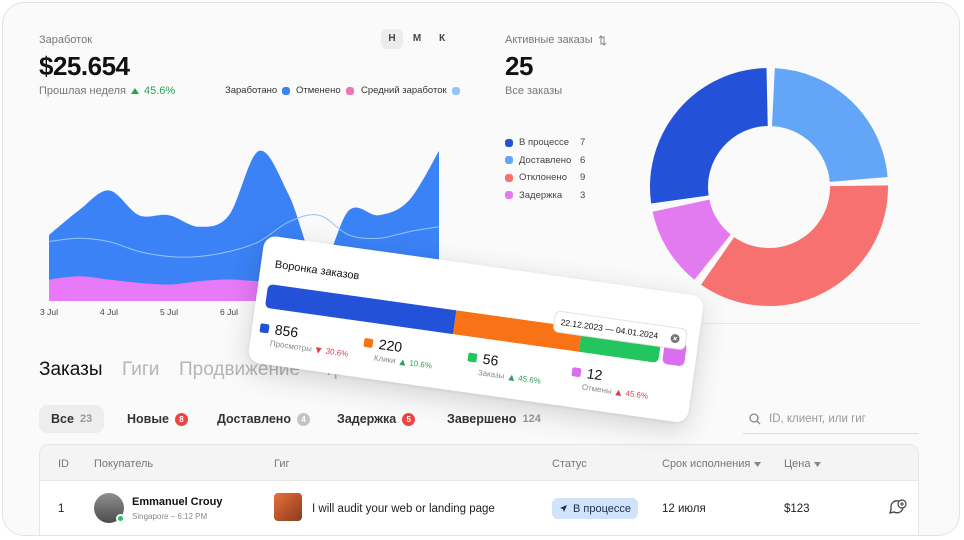 Image resolution: width=964 pixels, height=540 pixels. Describe the element at coordinates (594, 374) in the screenshot. I see `stat-value: 12` at that location.